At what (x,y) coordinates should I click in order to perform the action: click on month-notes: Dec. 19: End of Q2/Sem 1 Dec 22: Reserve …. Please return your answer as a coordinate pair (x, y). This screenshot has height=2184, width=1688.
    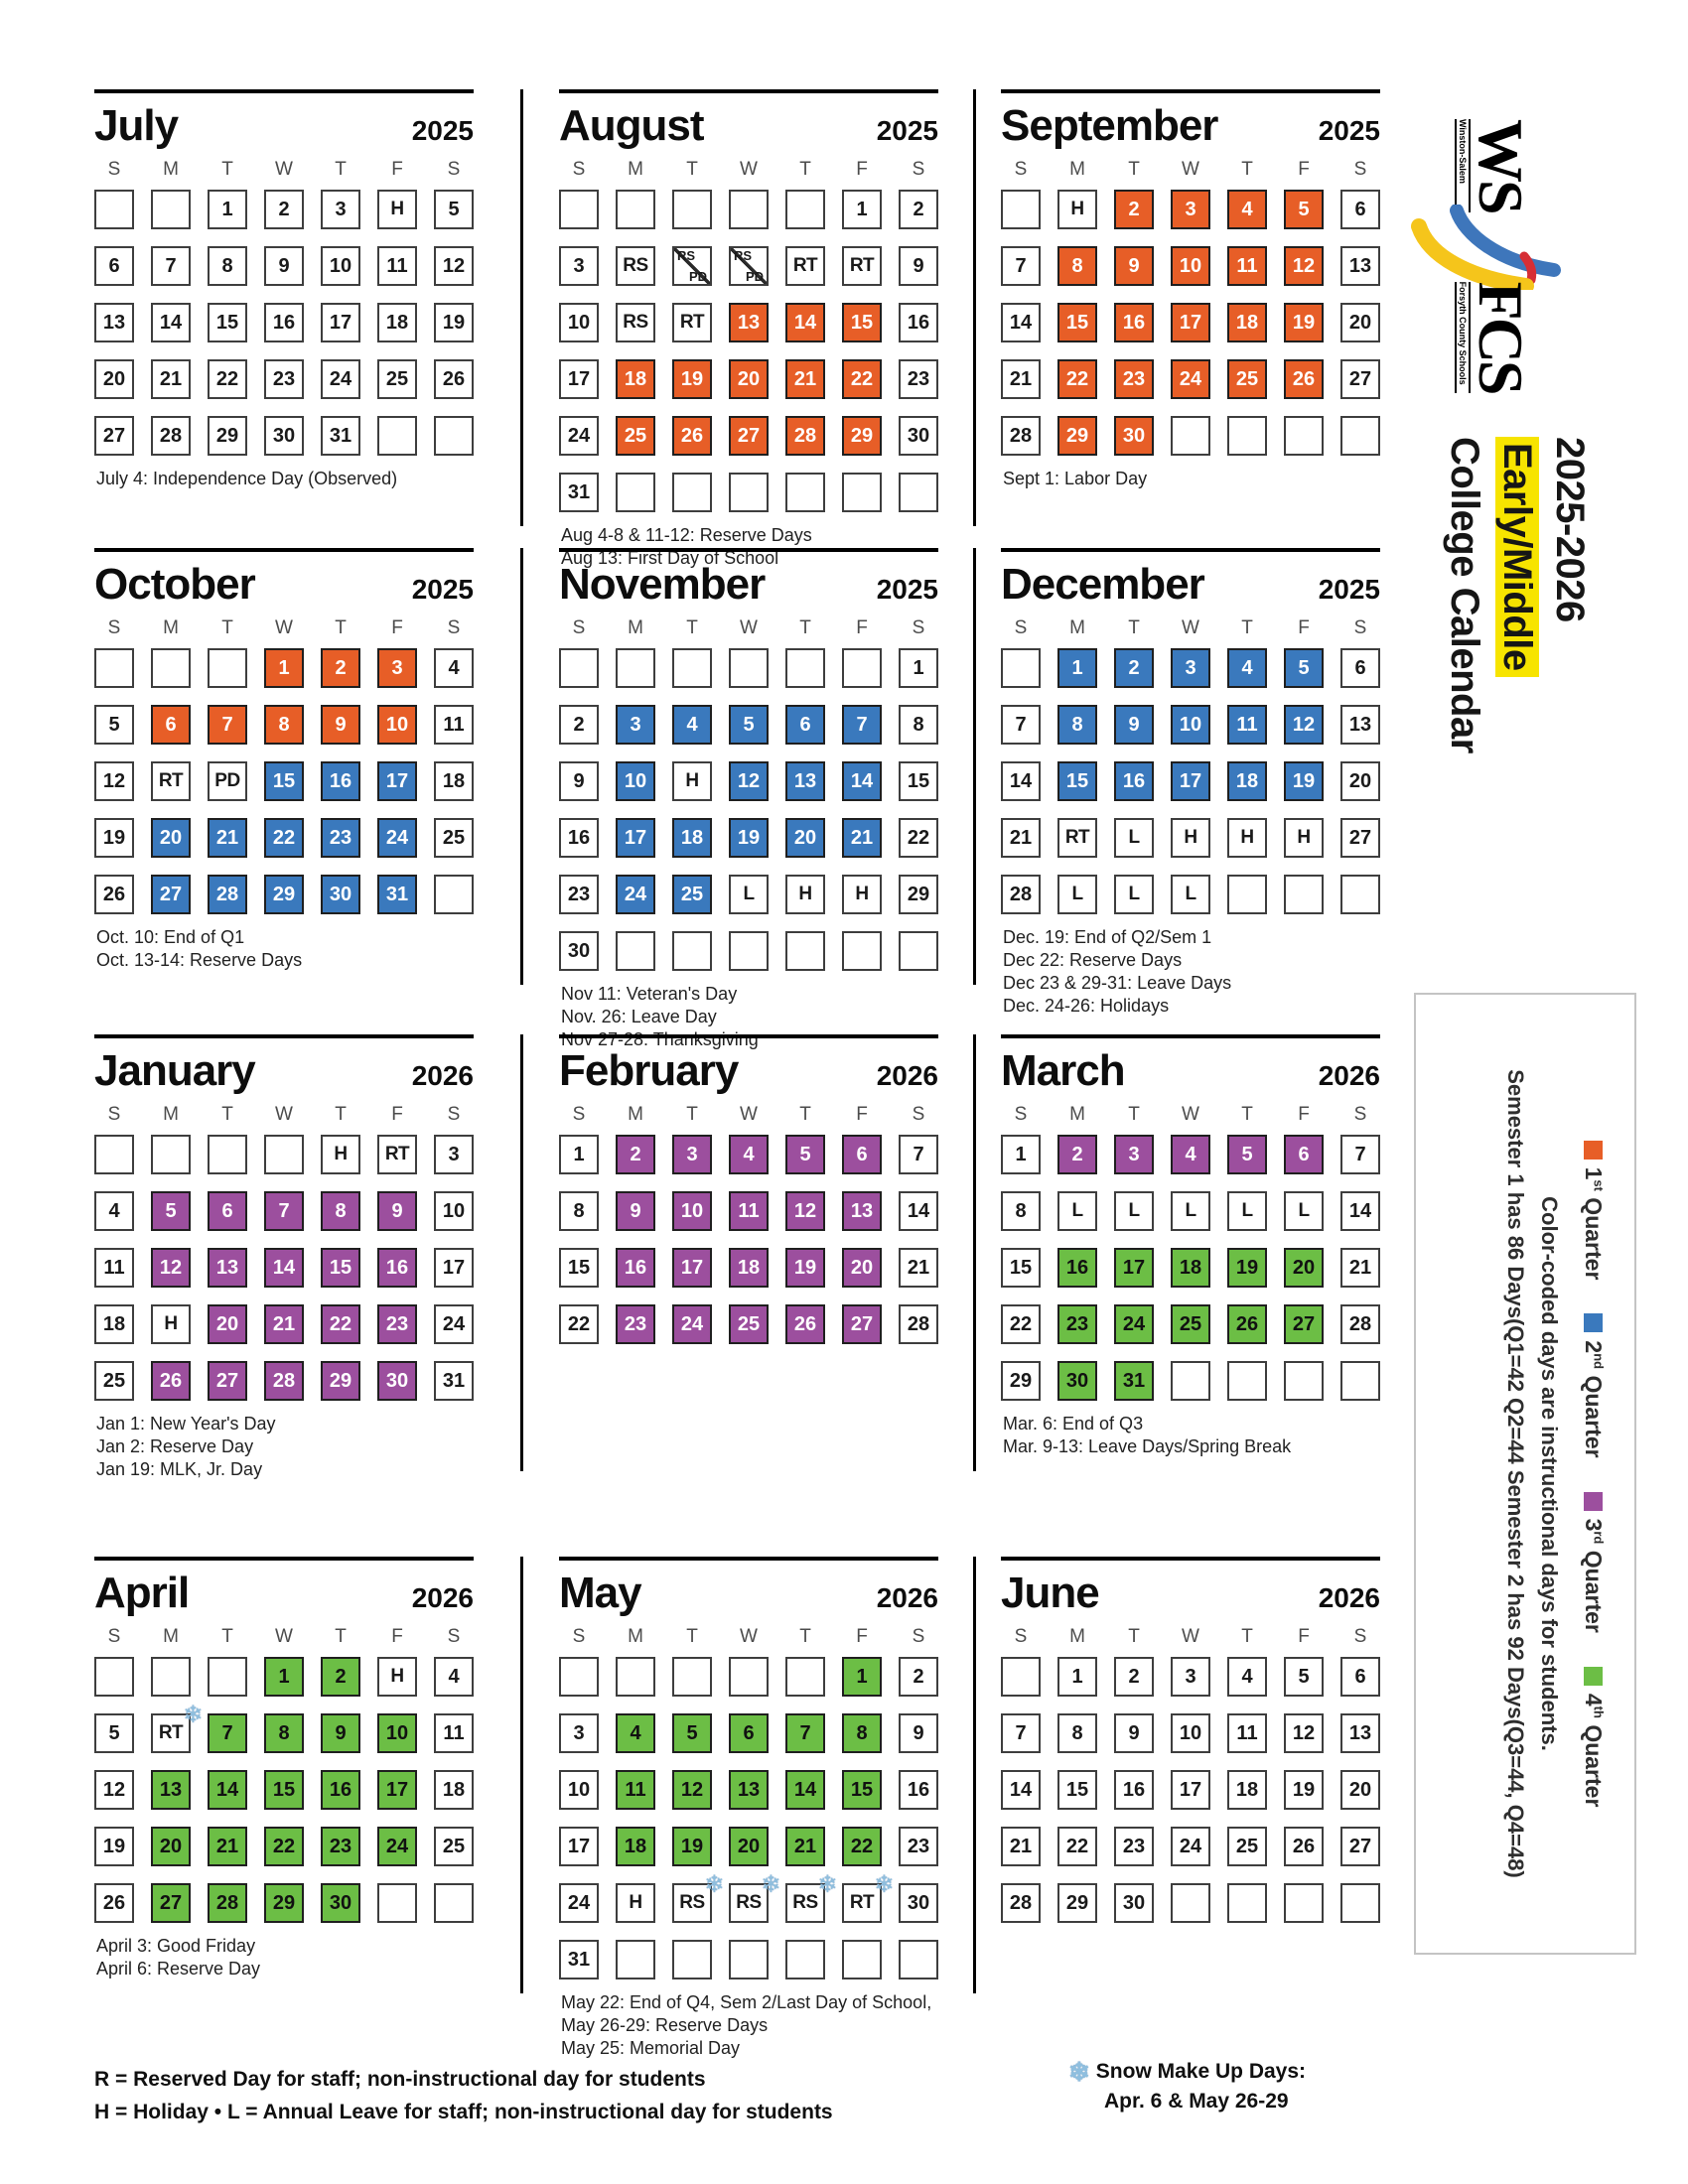
    Looking at the image, I should click on (1190, 972).